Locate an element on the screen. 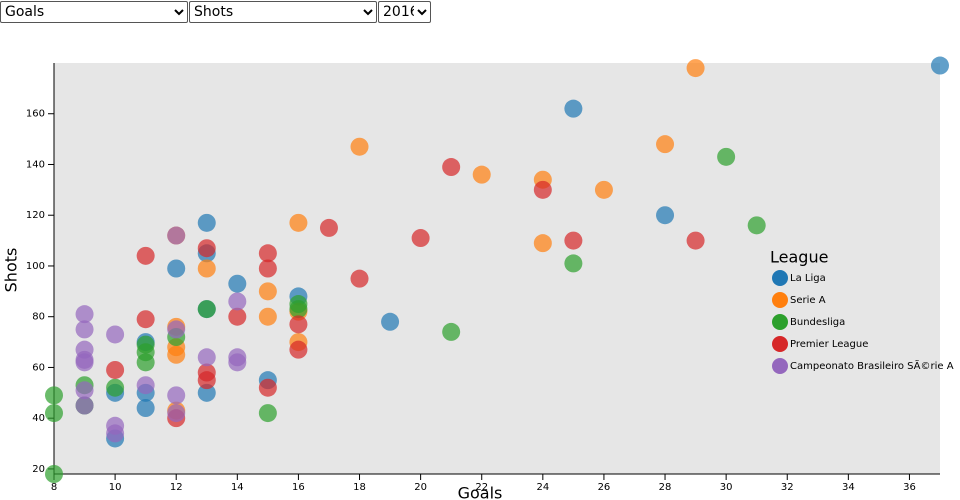 Image resolution: width=960 pixels, height=500 pixels. legend-label: Serie A is located at coordinates (808, 300).